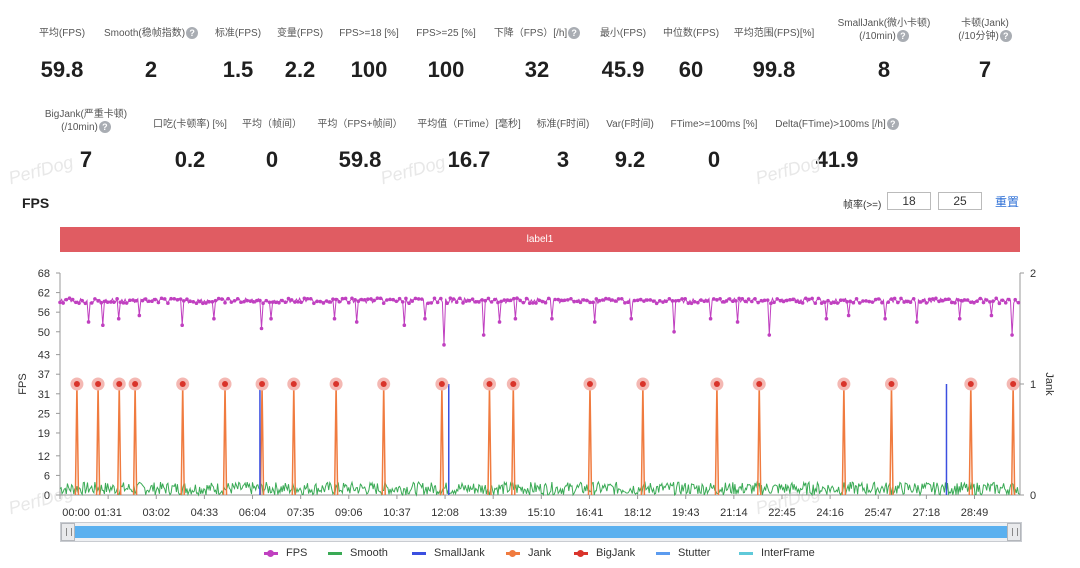 This screenshot has height=568, width=1080. What do you see at coordinates (1007, 202) in the screenshot?
I see `reset-button: 重置` at bounding box center [1007, 202].